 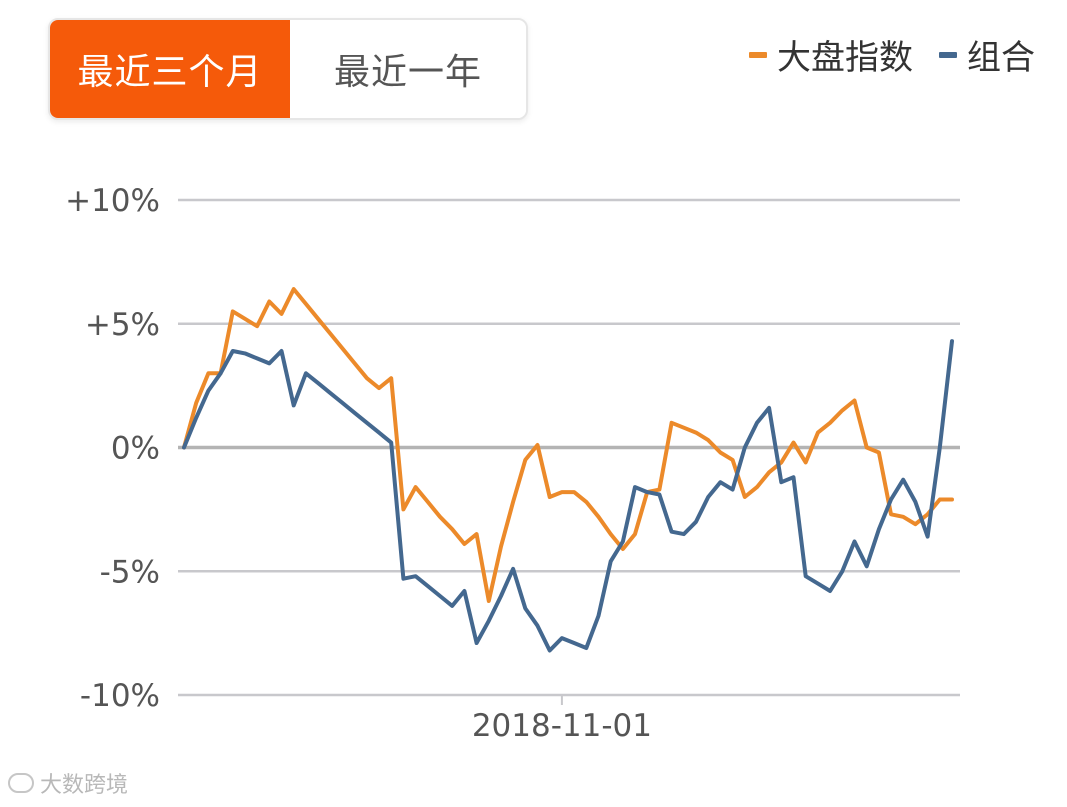 What do you see at coordinates (170, 69) in the screenshot?
I see `tab-last-three-months: 最近三个月` at bounding box center [170, 69].